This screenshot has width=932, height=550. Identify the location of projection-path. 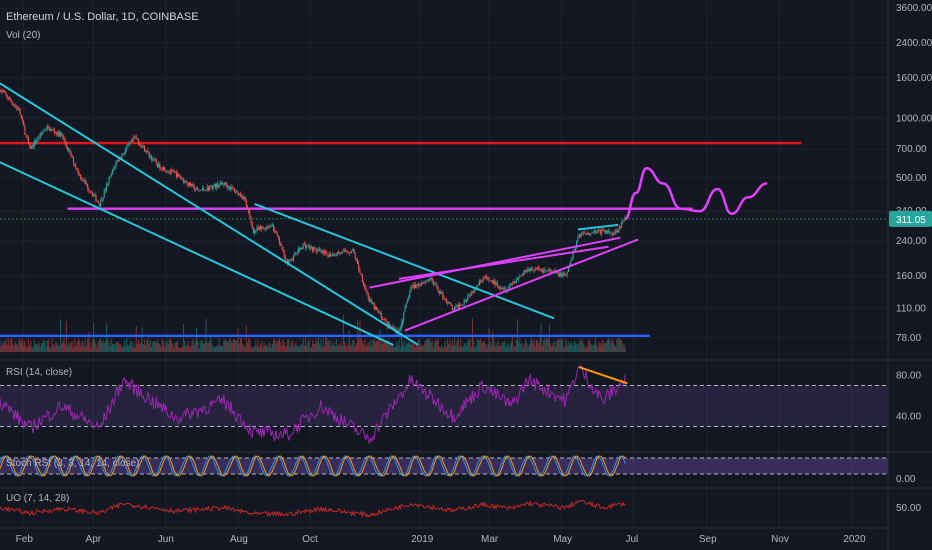
(696, 193).